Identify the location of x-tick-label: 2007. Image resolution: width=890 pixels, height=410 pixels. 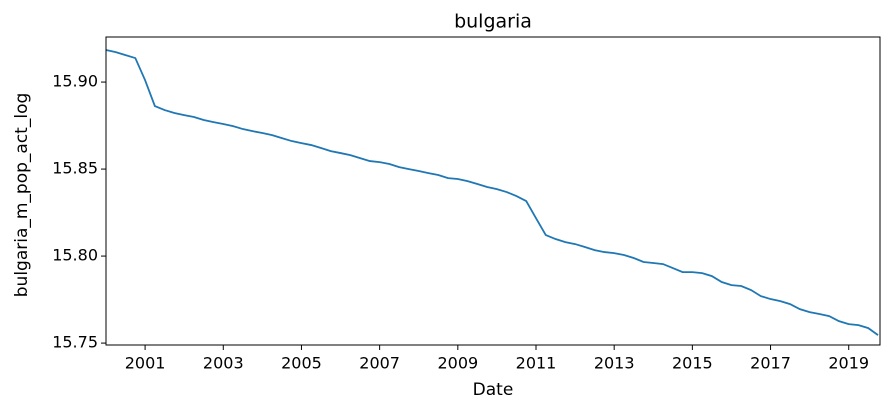
(379, 363).